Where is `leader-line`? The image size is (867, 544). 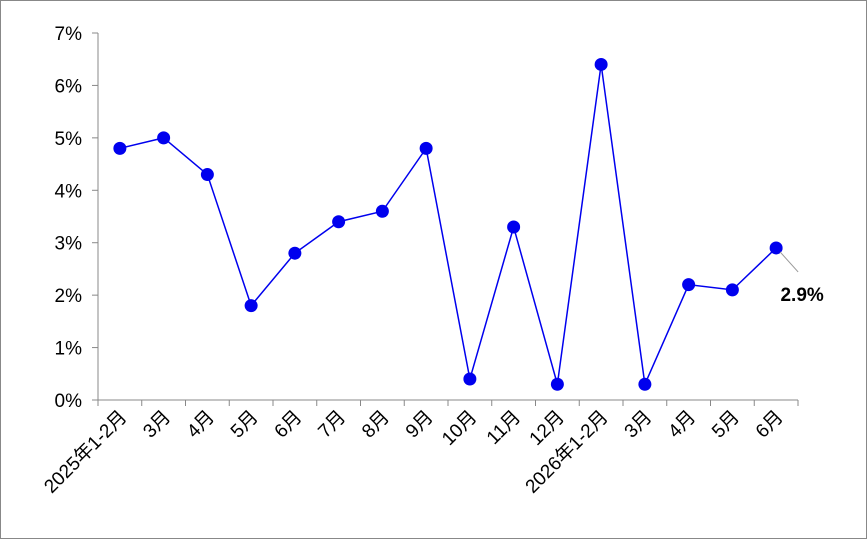 leader-line is located at coordinates (789, 262).